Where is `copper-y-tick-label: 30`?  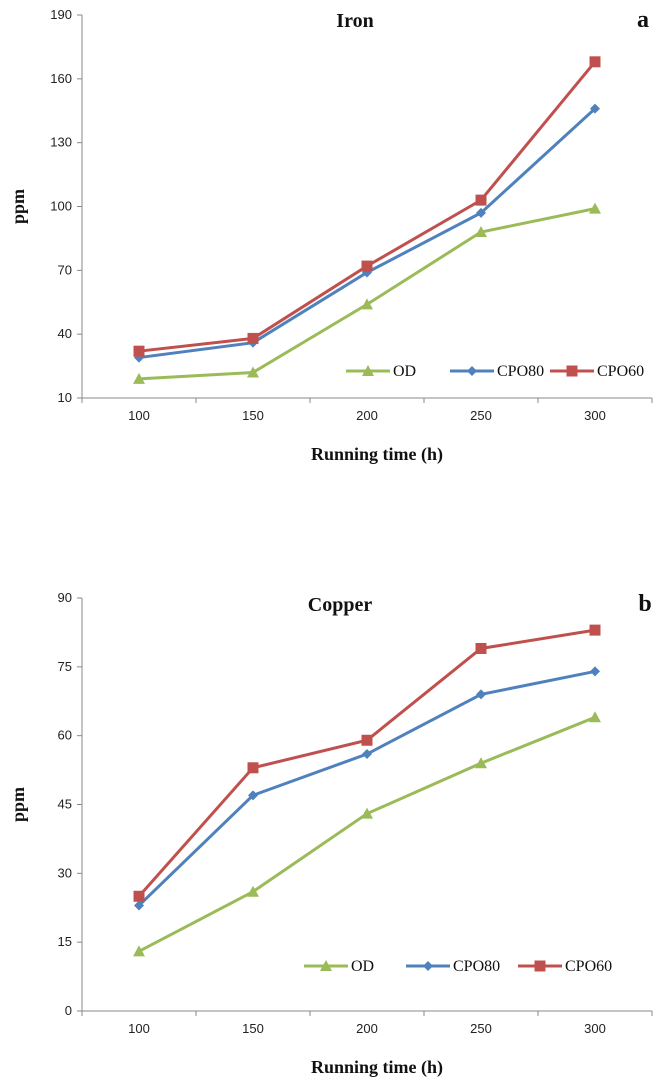
copper-y-tick-label: 30 is located at coordinates (65, 872).